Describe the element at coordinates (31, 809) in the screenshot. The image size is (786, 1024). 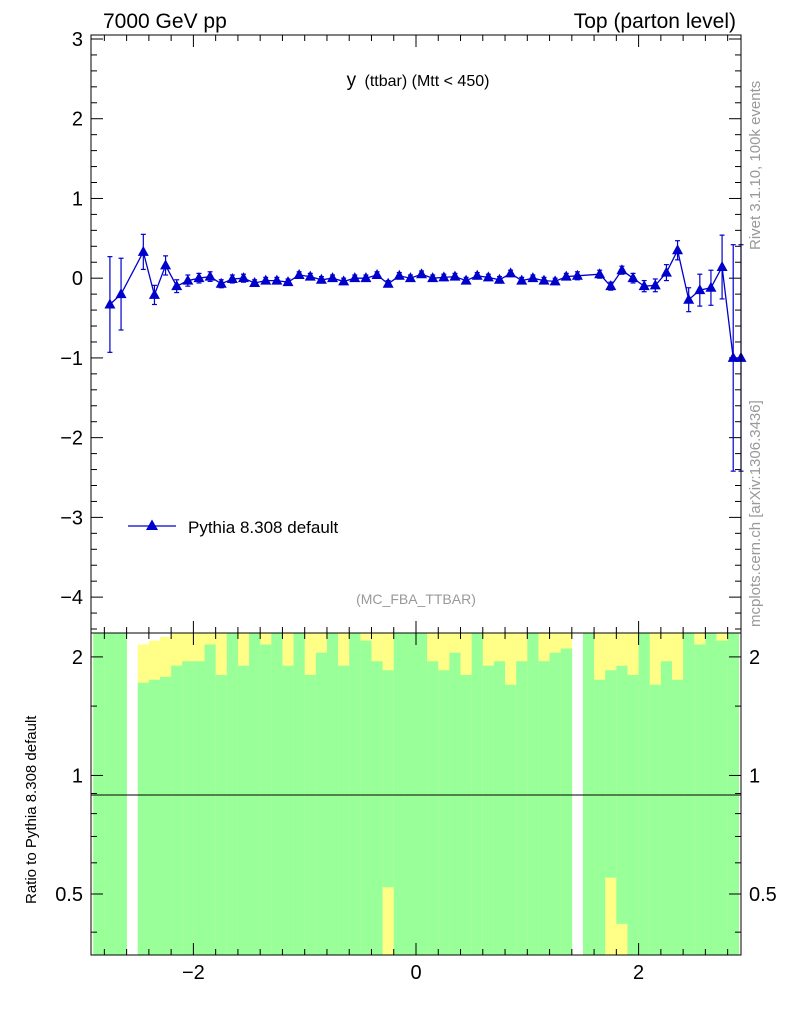
I see `ratio-y-axis-label: Ratio to Pythia 8.308 default` at that location.